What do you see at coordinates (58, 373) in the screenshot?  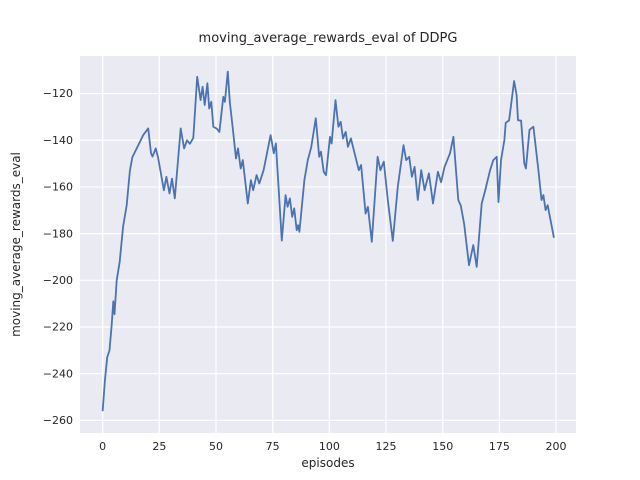 I see `y-tick-label: −240` at bounding box center [58, 373].